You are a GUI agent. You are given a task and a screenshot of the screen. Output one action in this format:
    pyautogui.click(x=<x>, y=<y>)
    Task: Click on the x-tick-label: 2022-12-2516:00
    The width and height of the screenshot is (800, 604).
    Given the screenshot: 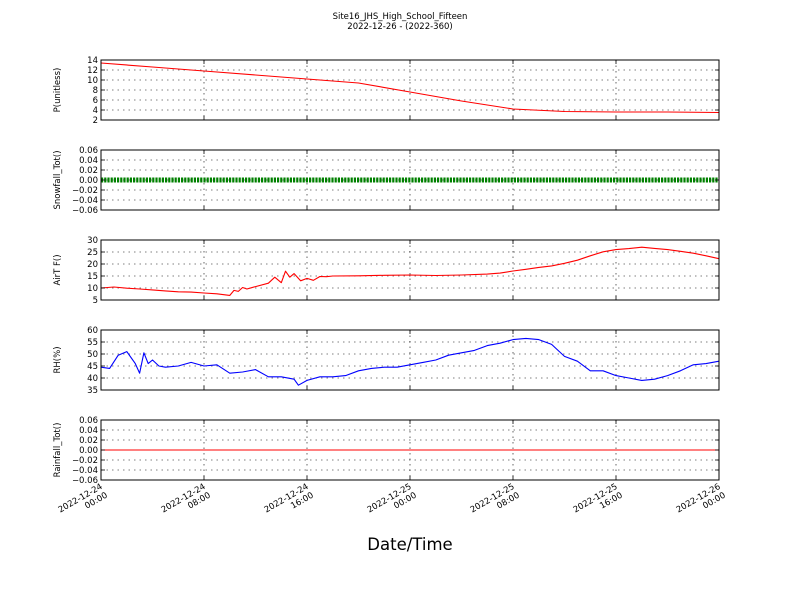 What is the action you would take?
    pyautogui.click(x=598, y=503)
    